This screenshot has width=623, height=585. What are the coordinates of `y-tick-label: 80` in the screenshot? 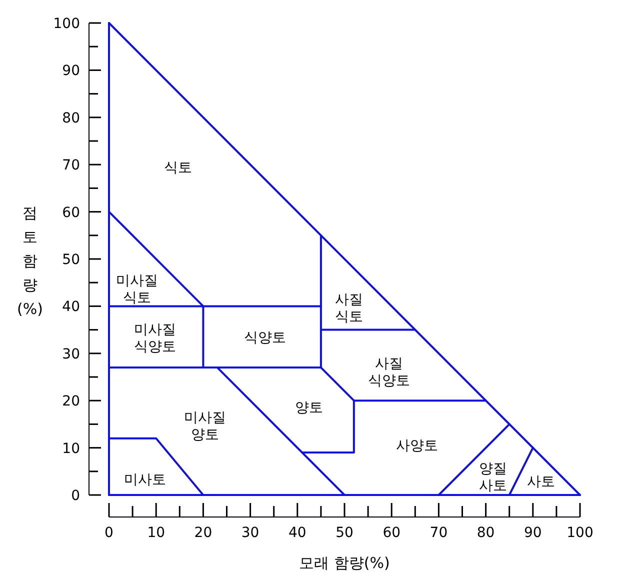 It's located at (71, 118).